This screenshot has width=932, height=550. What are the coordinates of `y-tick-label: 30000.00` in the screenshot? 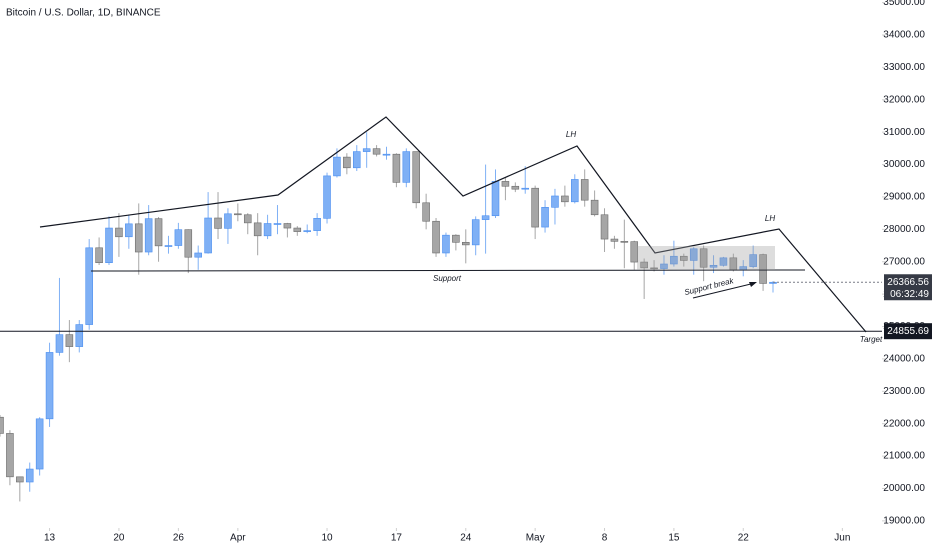 It's located at (904, 164).